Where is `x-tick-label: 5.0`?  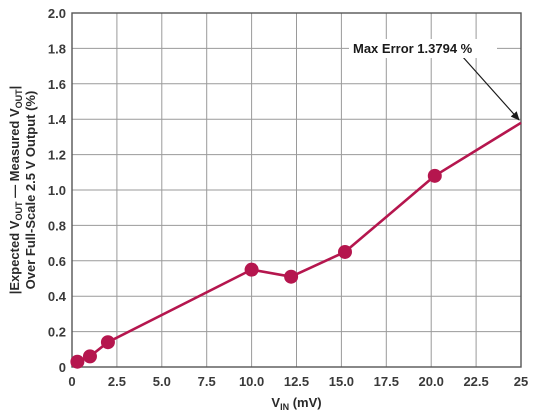 x-tick-label: 5.0 is located at coordinates (162, 381).